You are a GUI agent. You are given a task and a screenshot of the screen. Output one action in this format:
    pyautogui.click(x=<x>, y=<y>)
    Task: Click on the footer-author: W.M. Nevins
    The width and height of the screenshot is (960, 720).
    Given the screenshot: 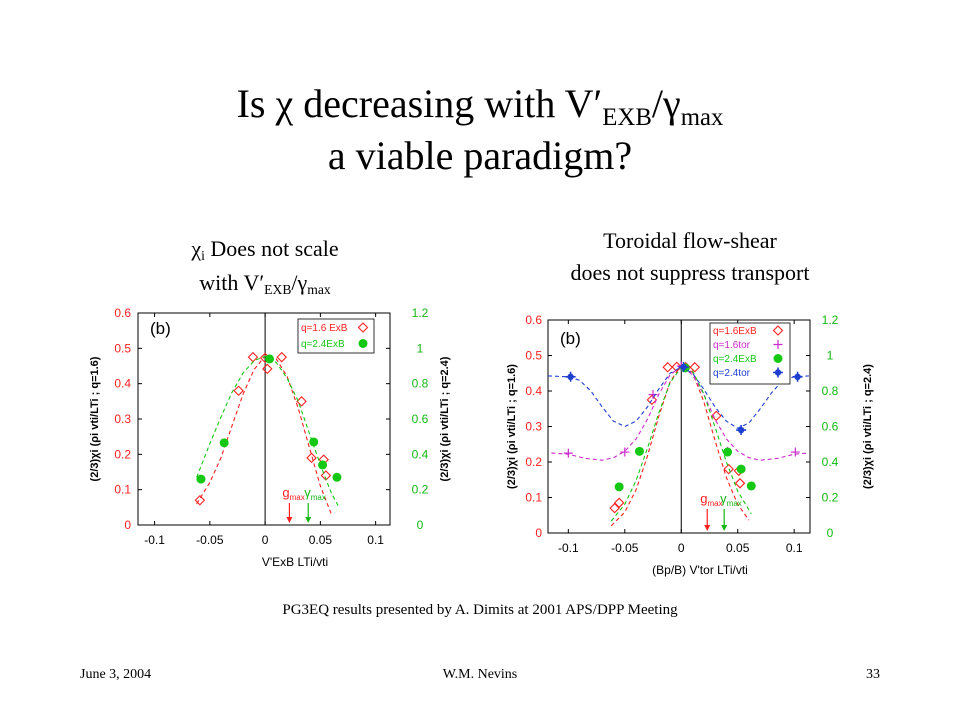 What is the action you would take?
    pyautogui.click(x=480, y=674)
    